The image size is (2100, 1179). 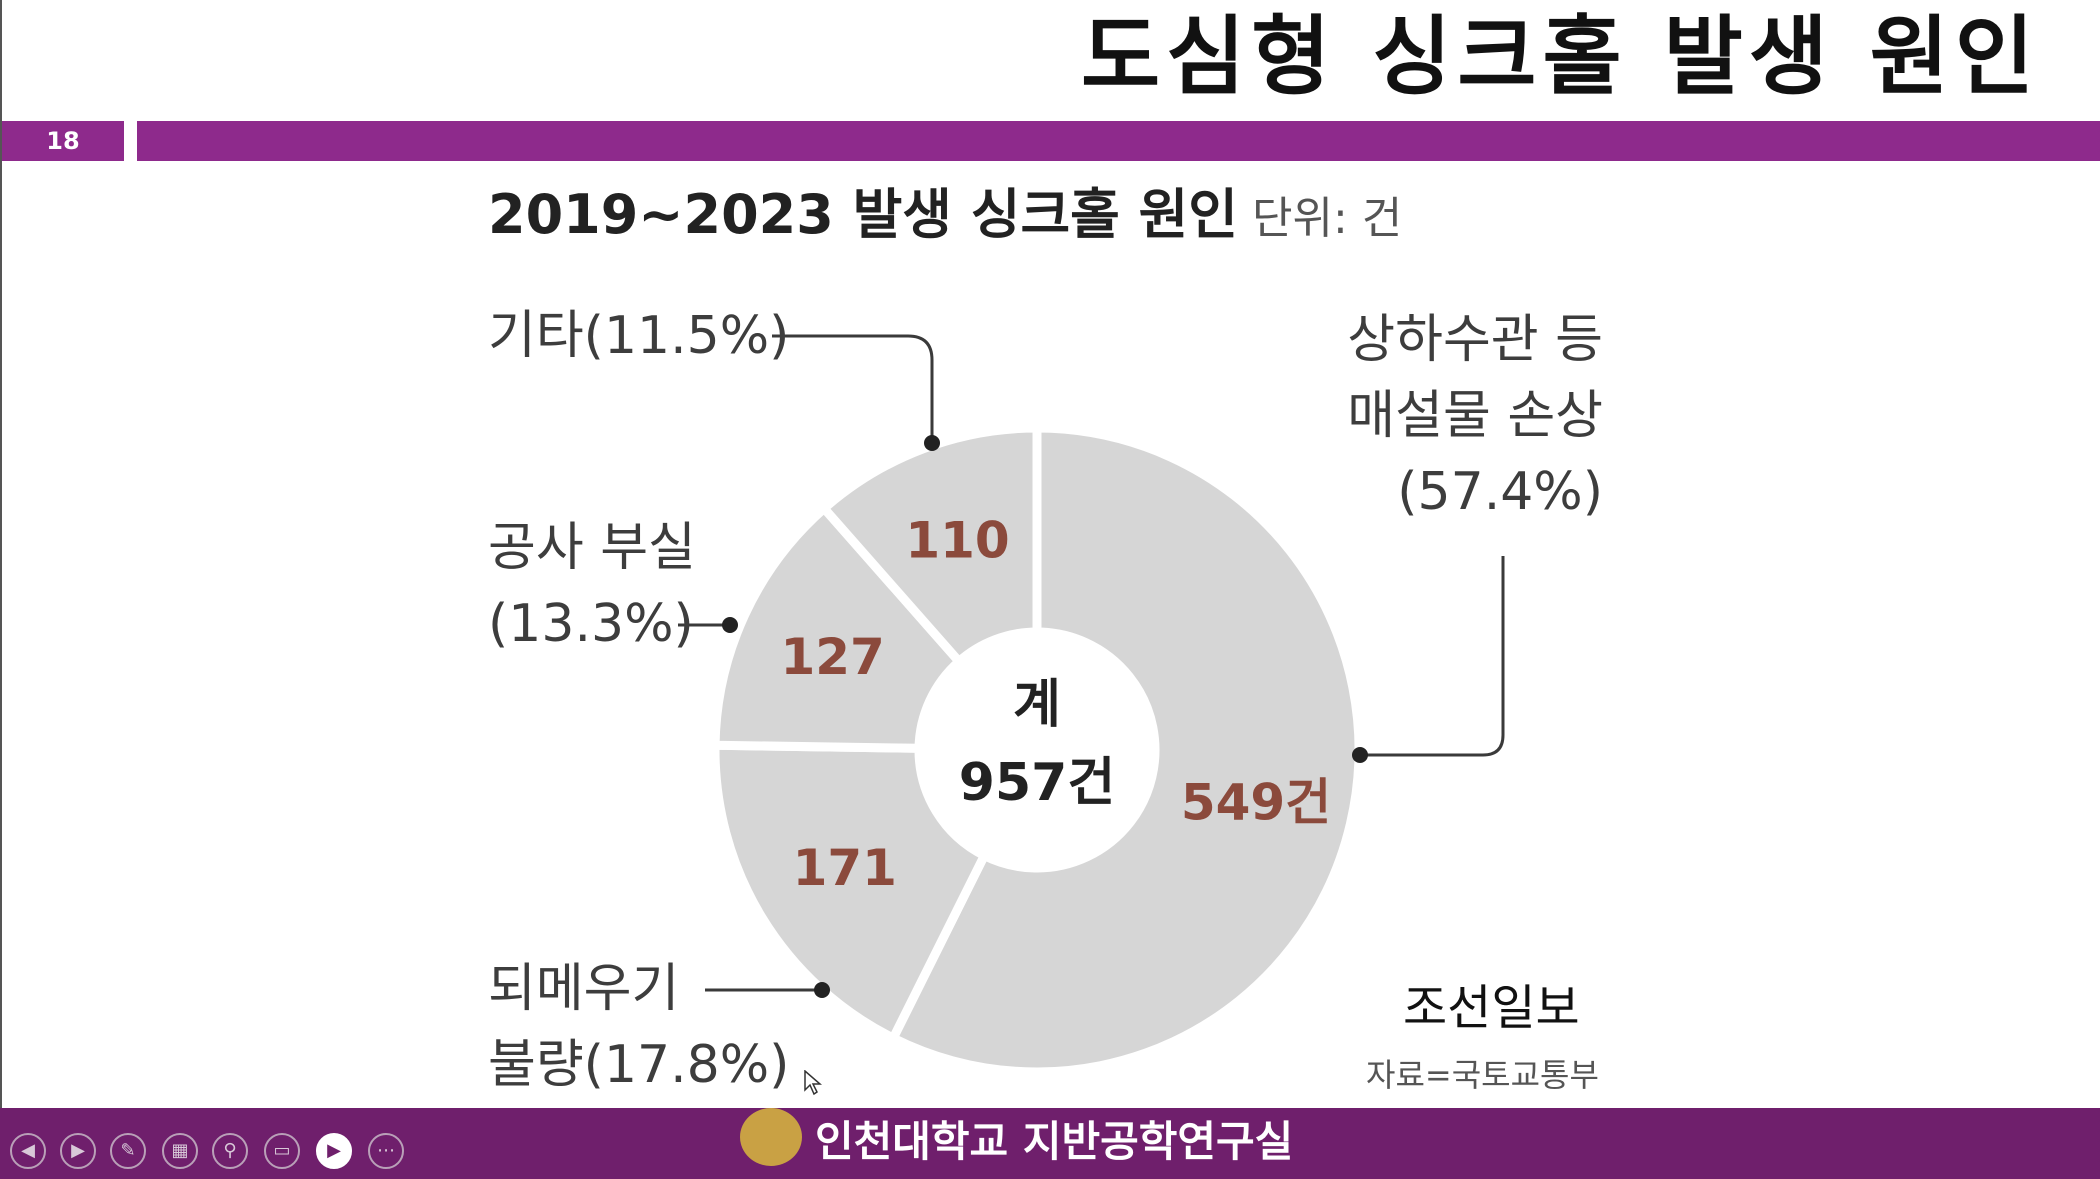 I want to click on category-label-line: (57.4%), so click(x=1500, y=492).